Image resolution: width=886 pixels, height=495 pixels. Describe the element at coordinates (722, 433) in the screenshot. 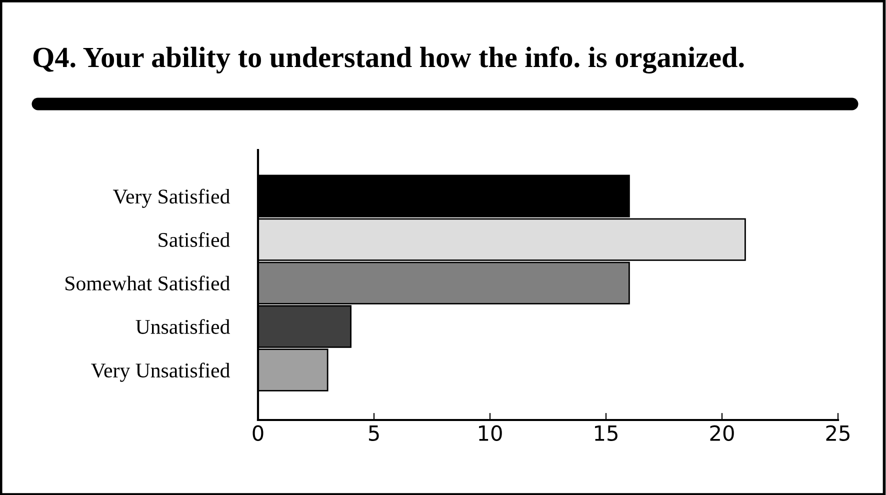

I see `x-tick-label: 20` at that location.